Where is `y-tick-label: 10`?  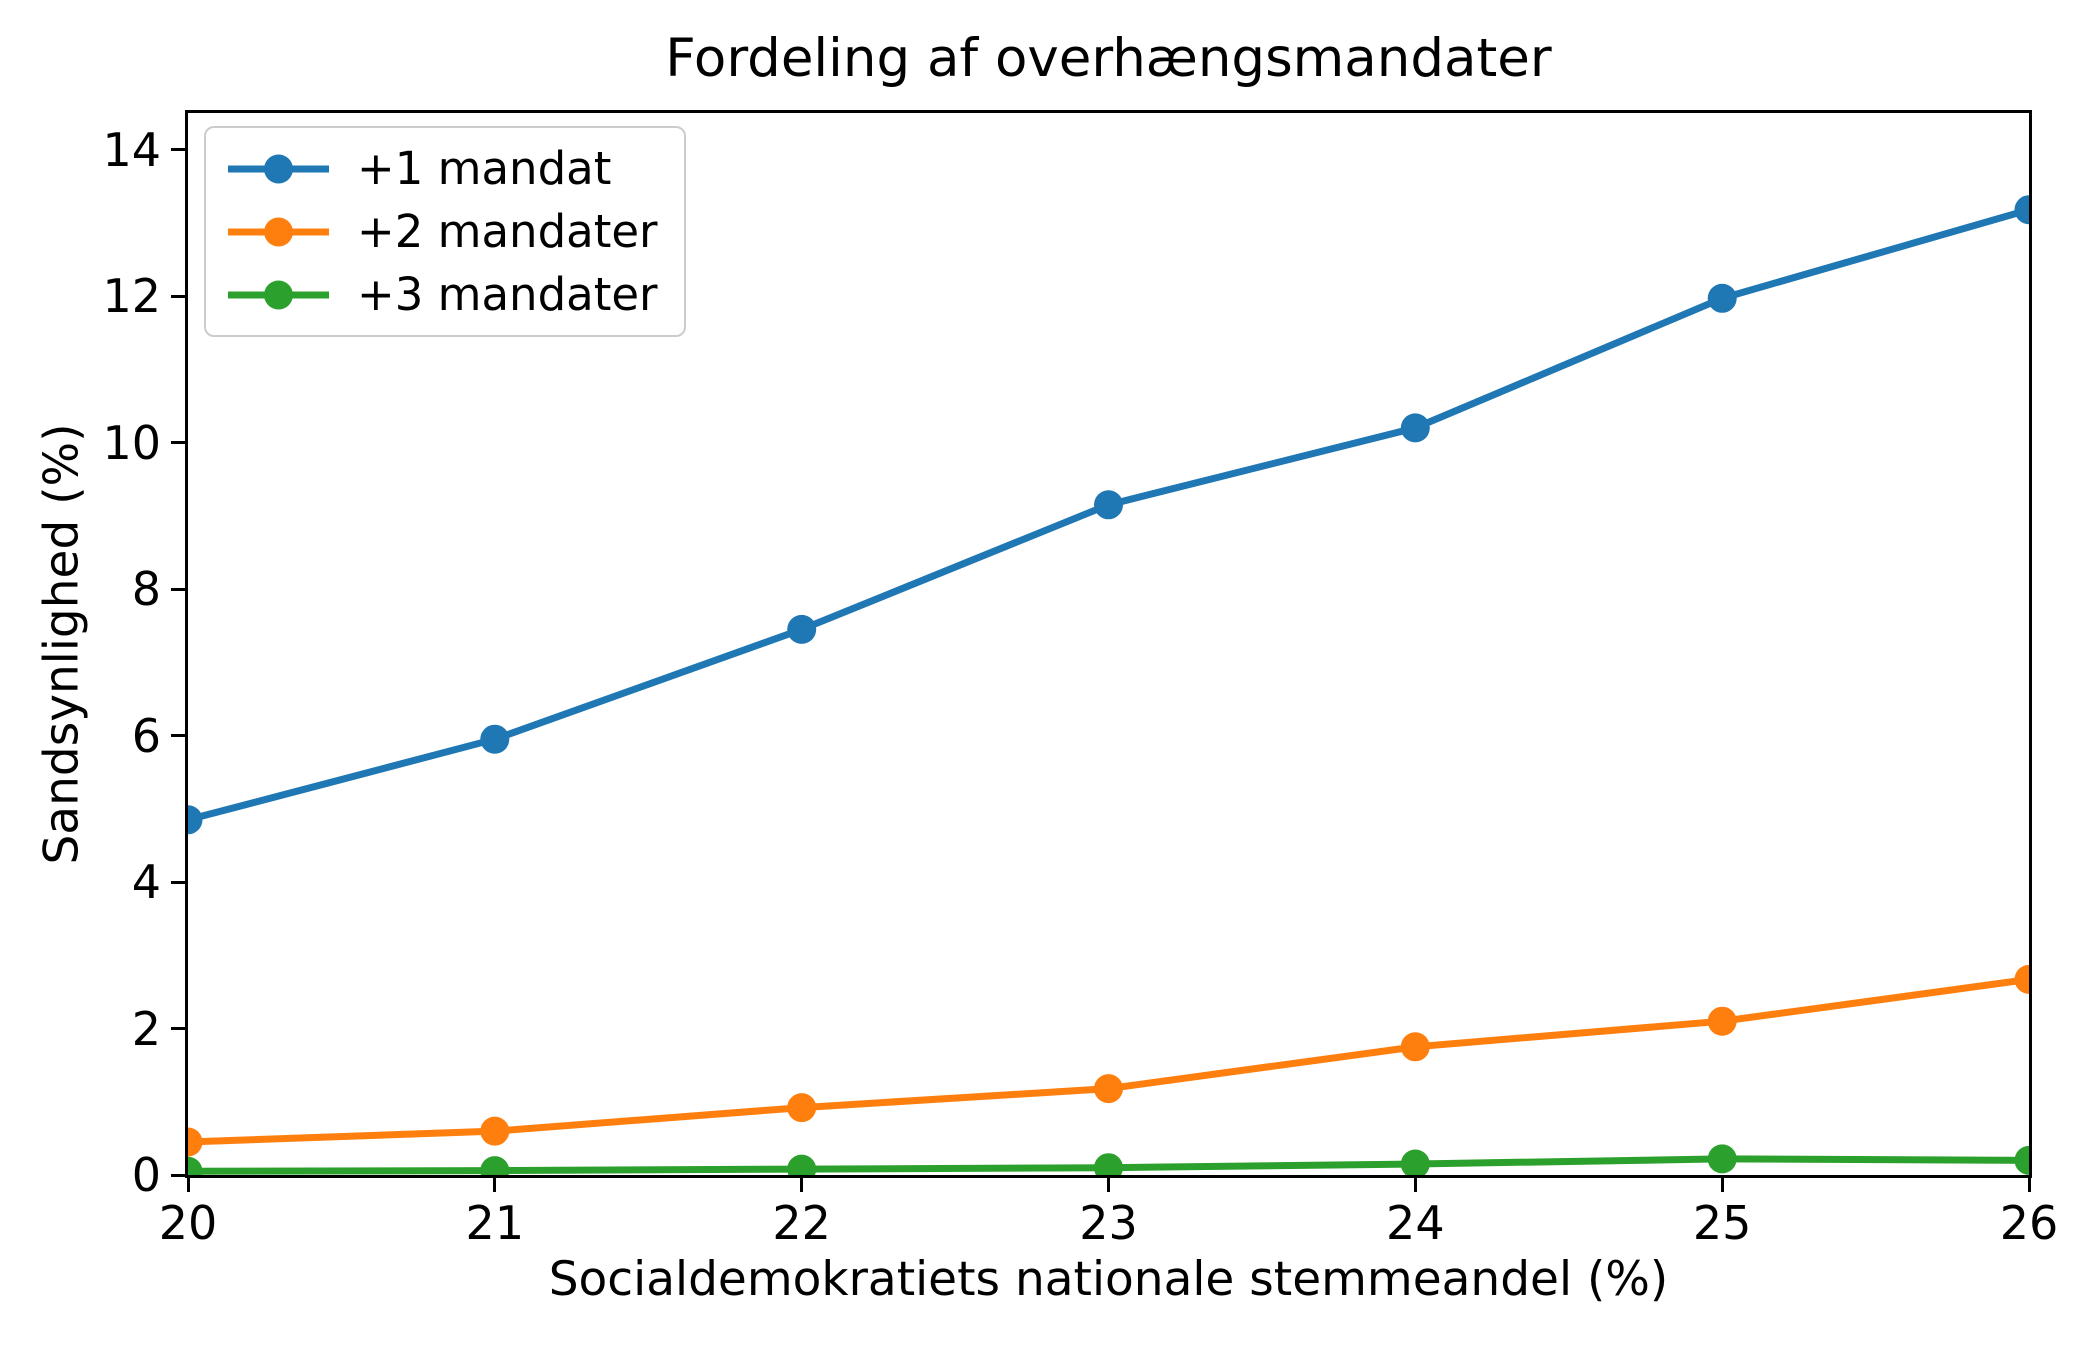 y-tick-label: 10 is located at coordinates (131, 442).